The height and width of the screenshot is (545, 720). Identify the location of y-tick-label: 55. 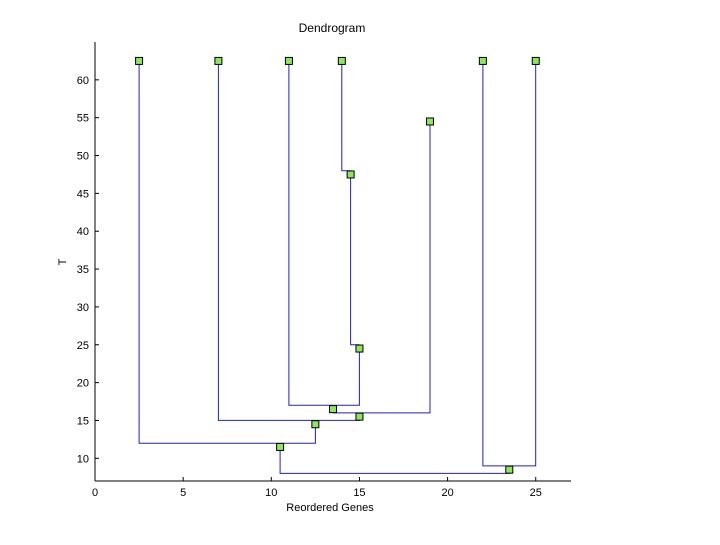
(83, 119).